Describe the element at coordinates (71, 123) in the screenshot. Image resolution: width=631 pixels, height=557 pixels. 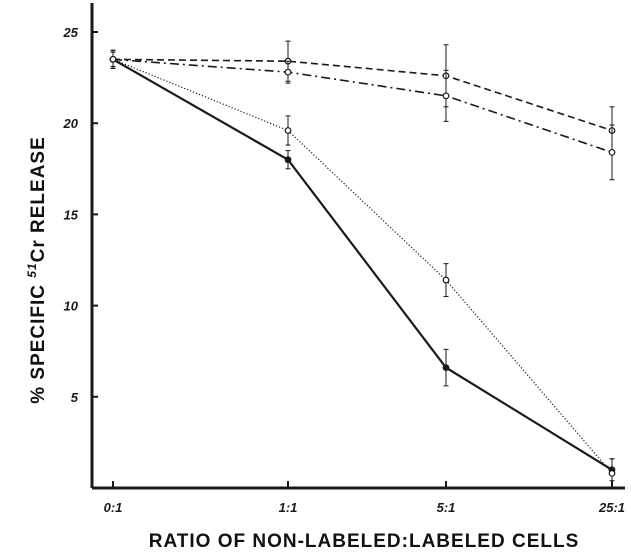
I see `y-tick-label: 20` at that location.